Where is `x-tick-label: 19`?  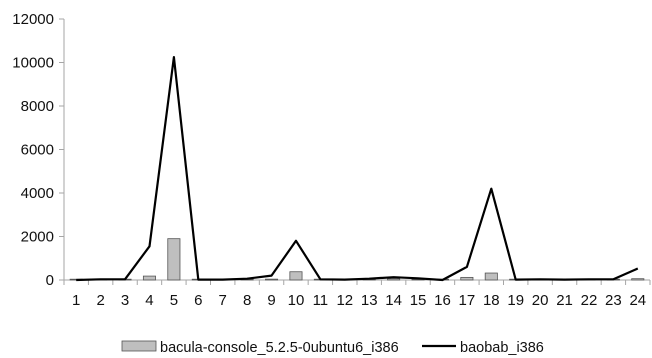
x-tick-label: 19 is located at coordinates (515, 300).